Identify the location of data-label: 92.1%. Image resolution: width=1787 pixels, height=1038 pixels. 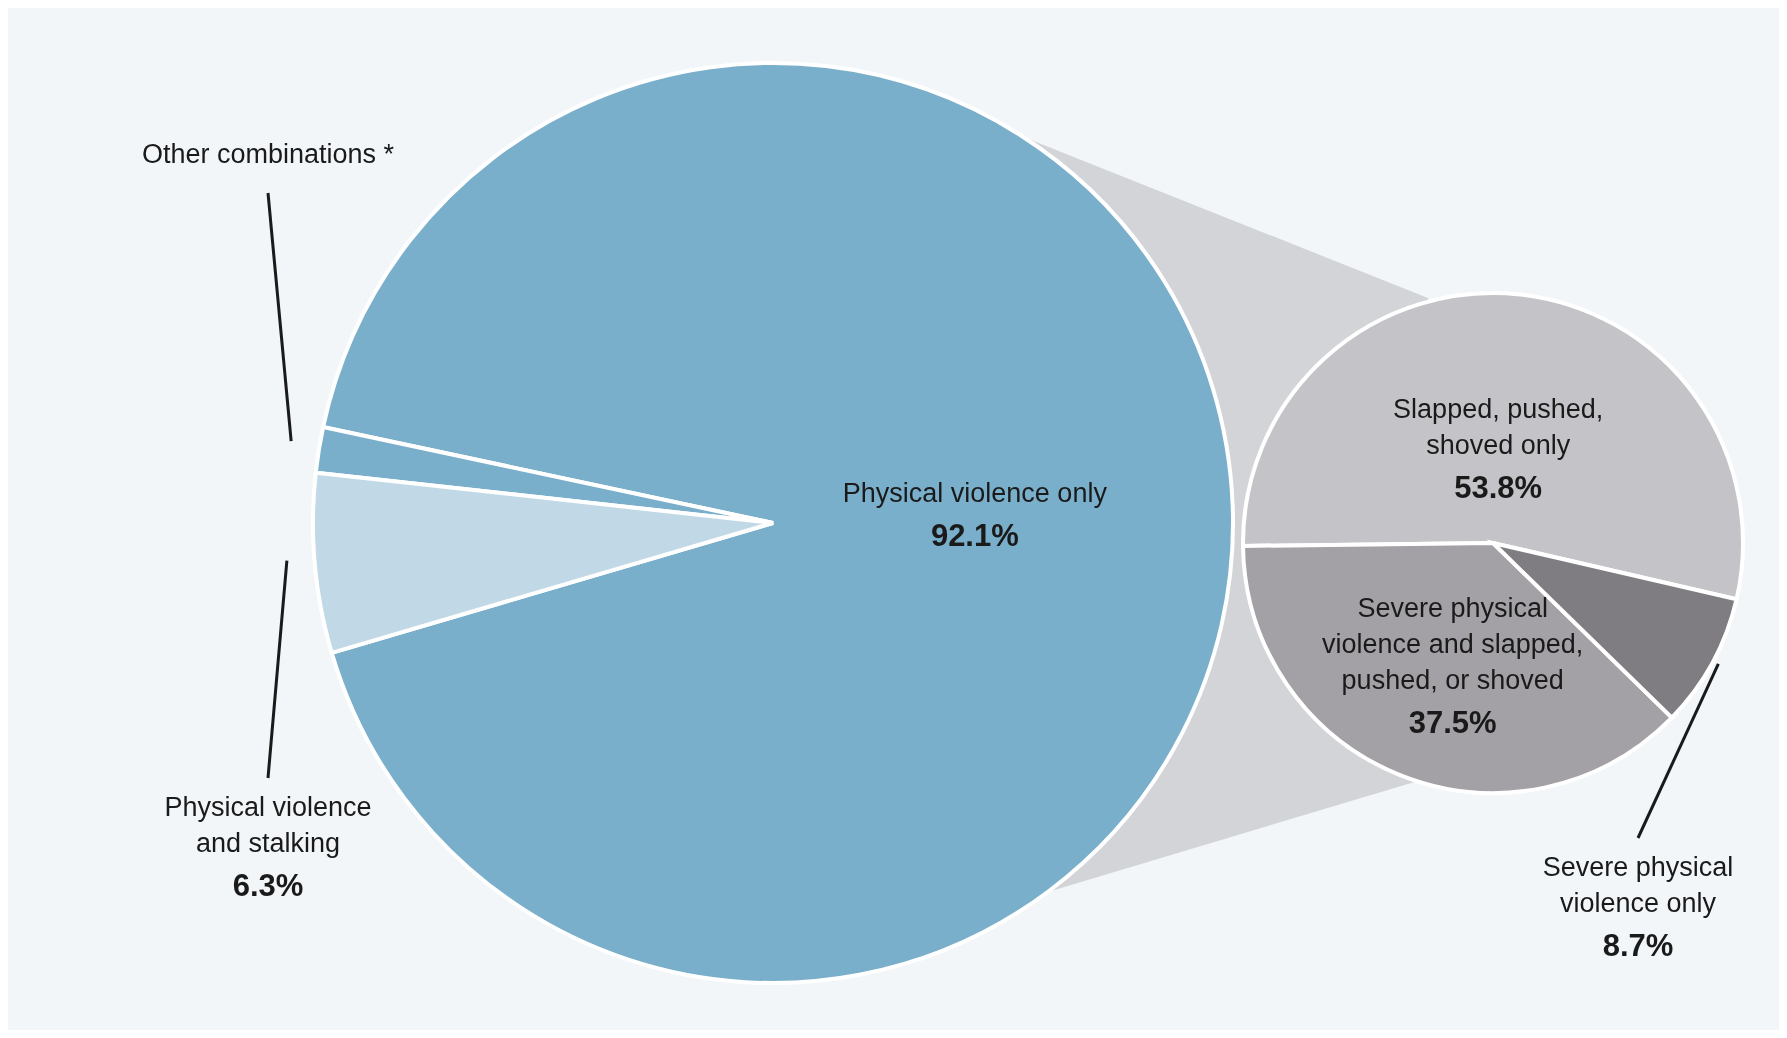
(974, 536).